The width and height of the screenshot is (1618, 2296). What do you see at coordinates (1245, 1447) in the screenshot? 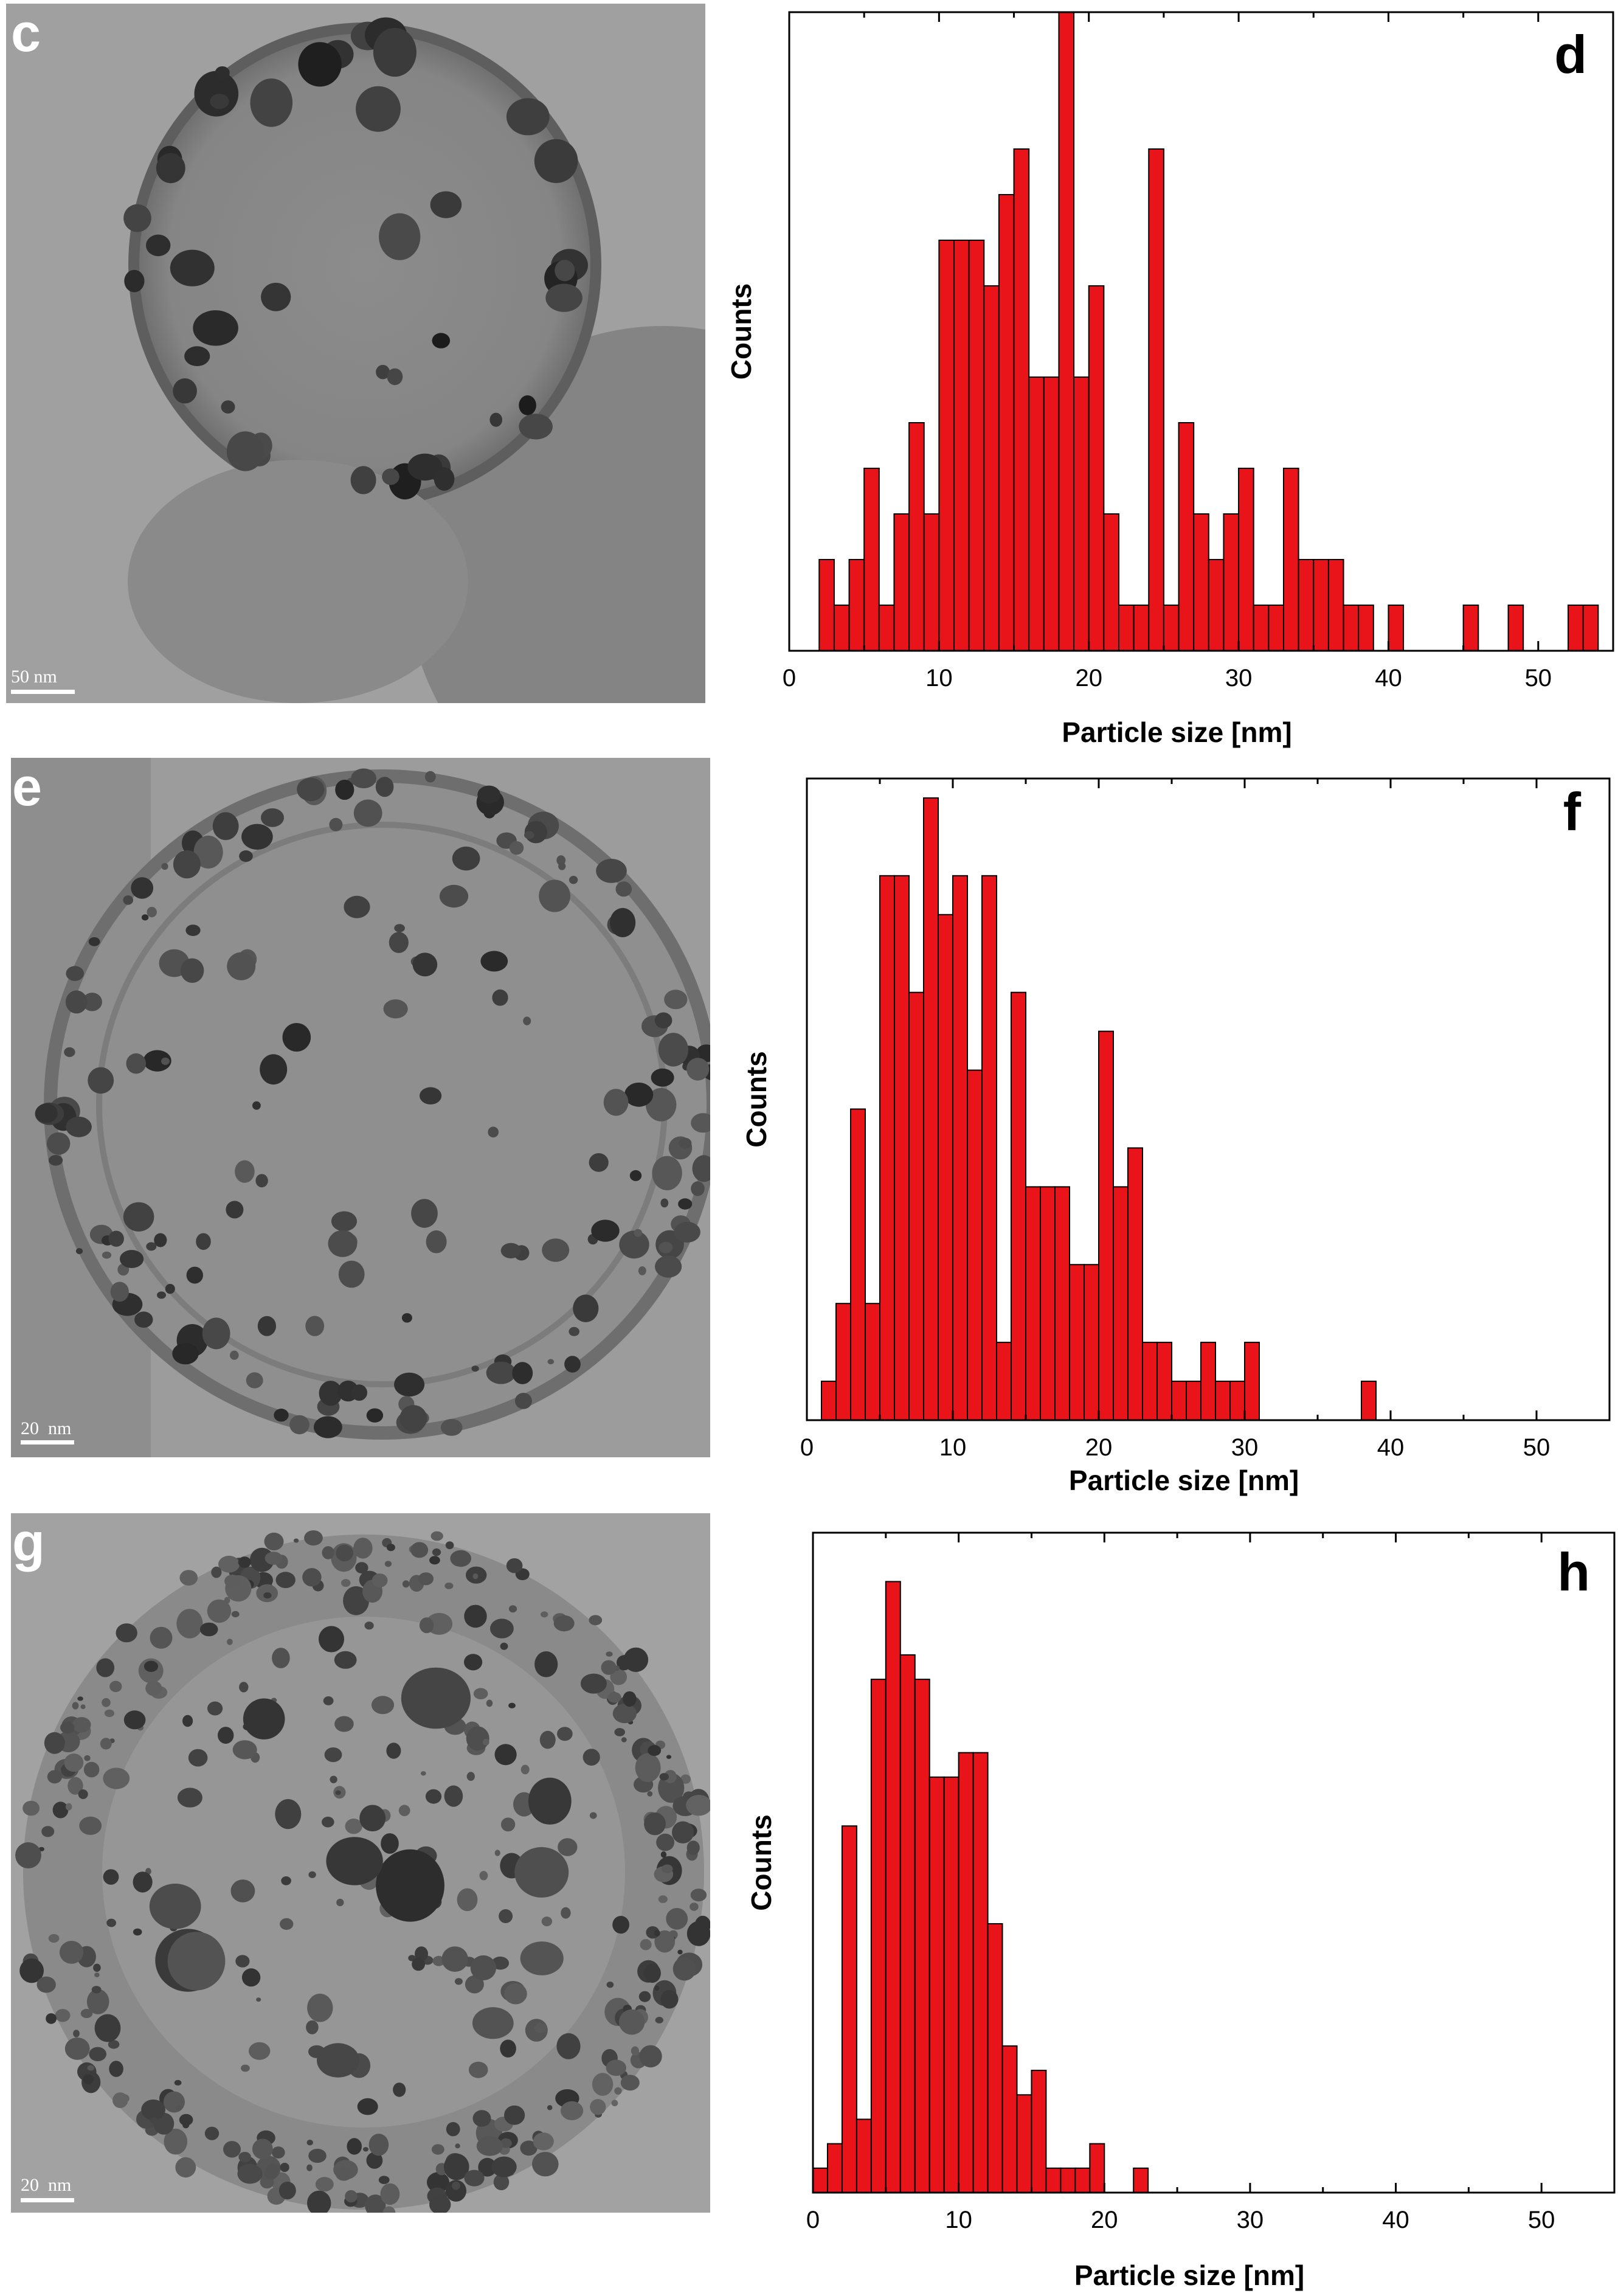
I see `x-tick-label-f-30: 30` at bounding box center [1245, 1447].